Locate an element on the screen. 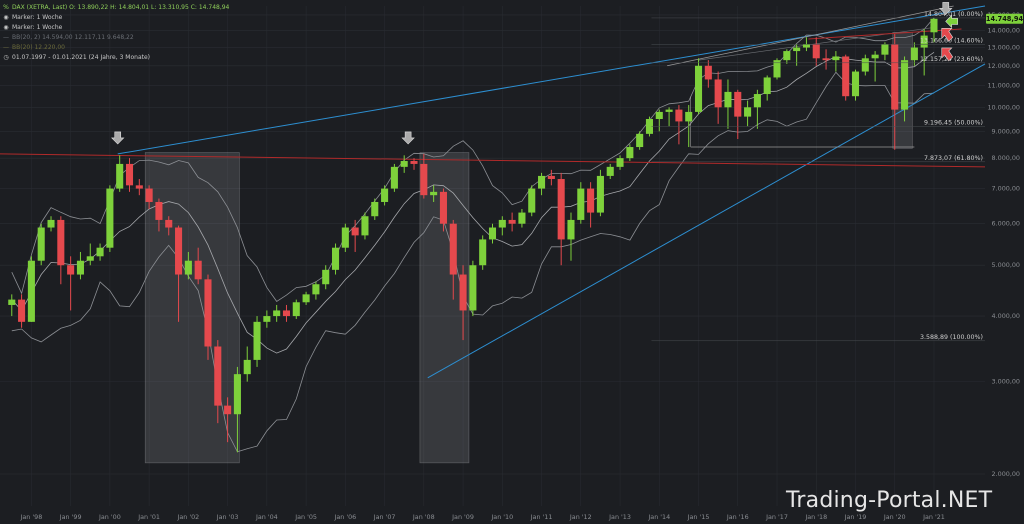  fib-level-label: 14.804,01 (0.00%) is located at coordinates (953, 14).